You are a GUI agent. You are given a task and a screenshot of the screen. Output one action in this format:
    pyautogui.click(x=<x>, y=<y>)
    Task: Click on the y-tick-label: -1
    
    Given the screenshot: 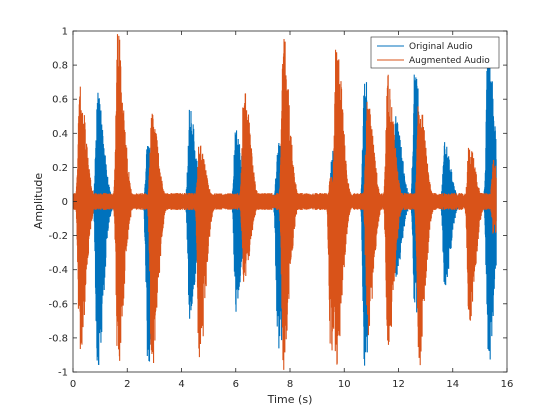 What is the action you would take?
    pyautogui.click(x=63, y=373)
    